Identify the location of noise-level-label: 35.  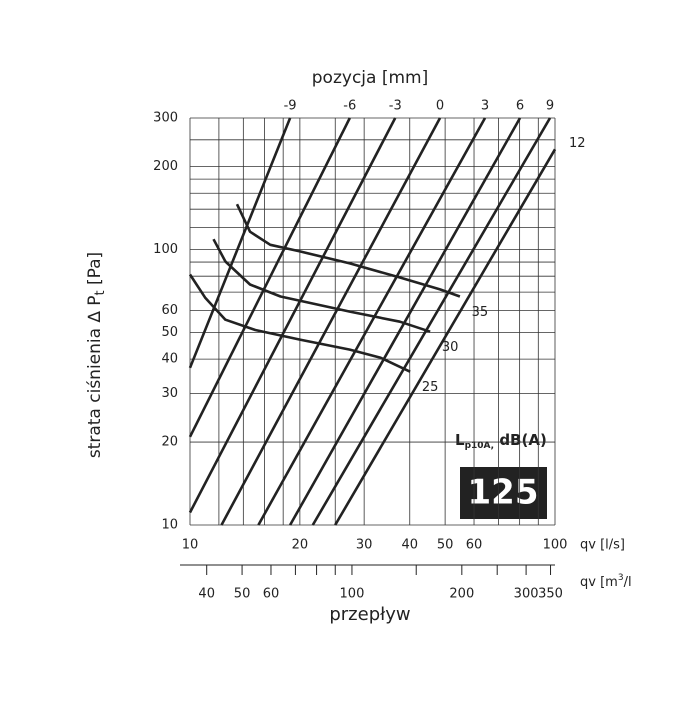
(480, 312).